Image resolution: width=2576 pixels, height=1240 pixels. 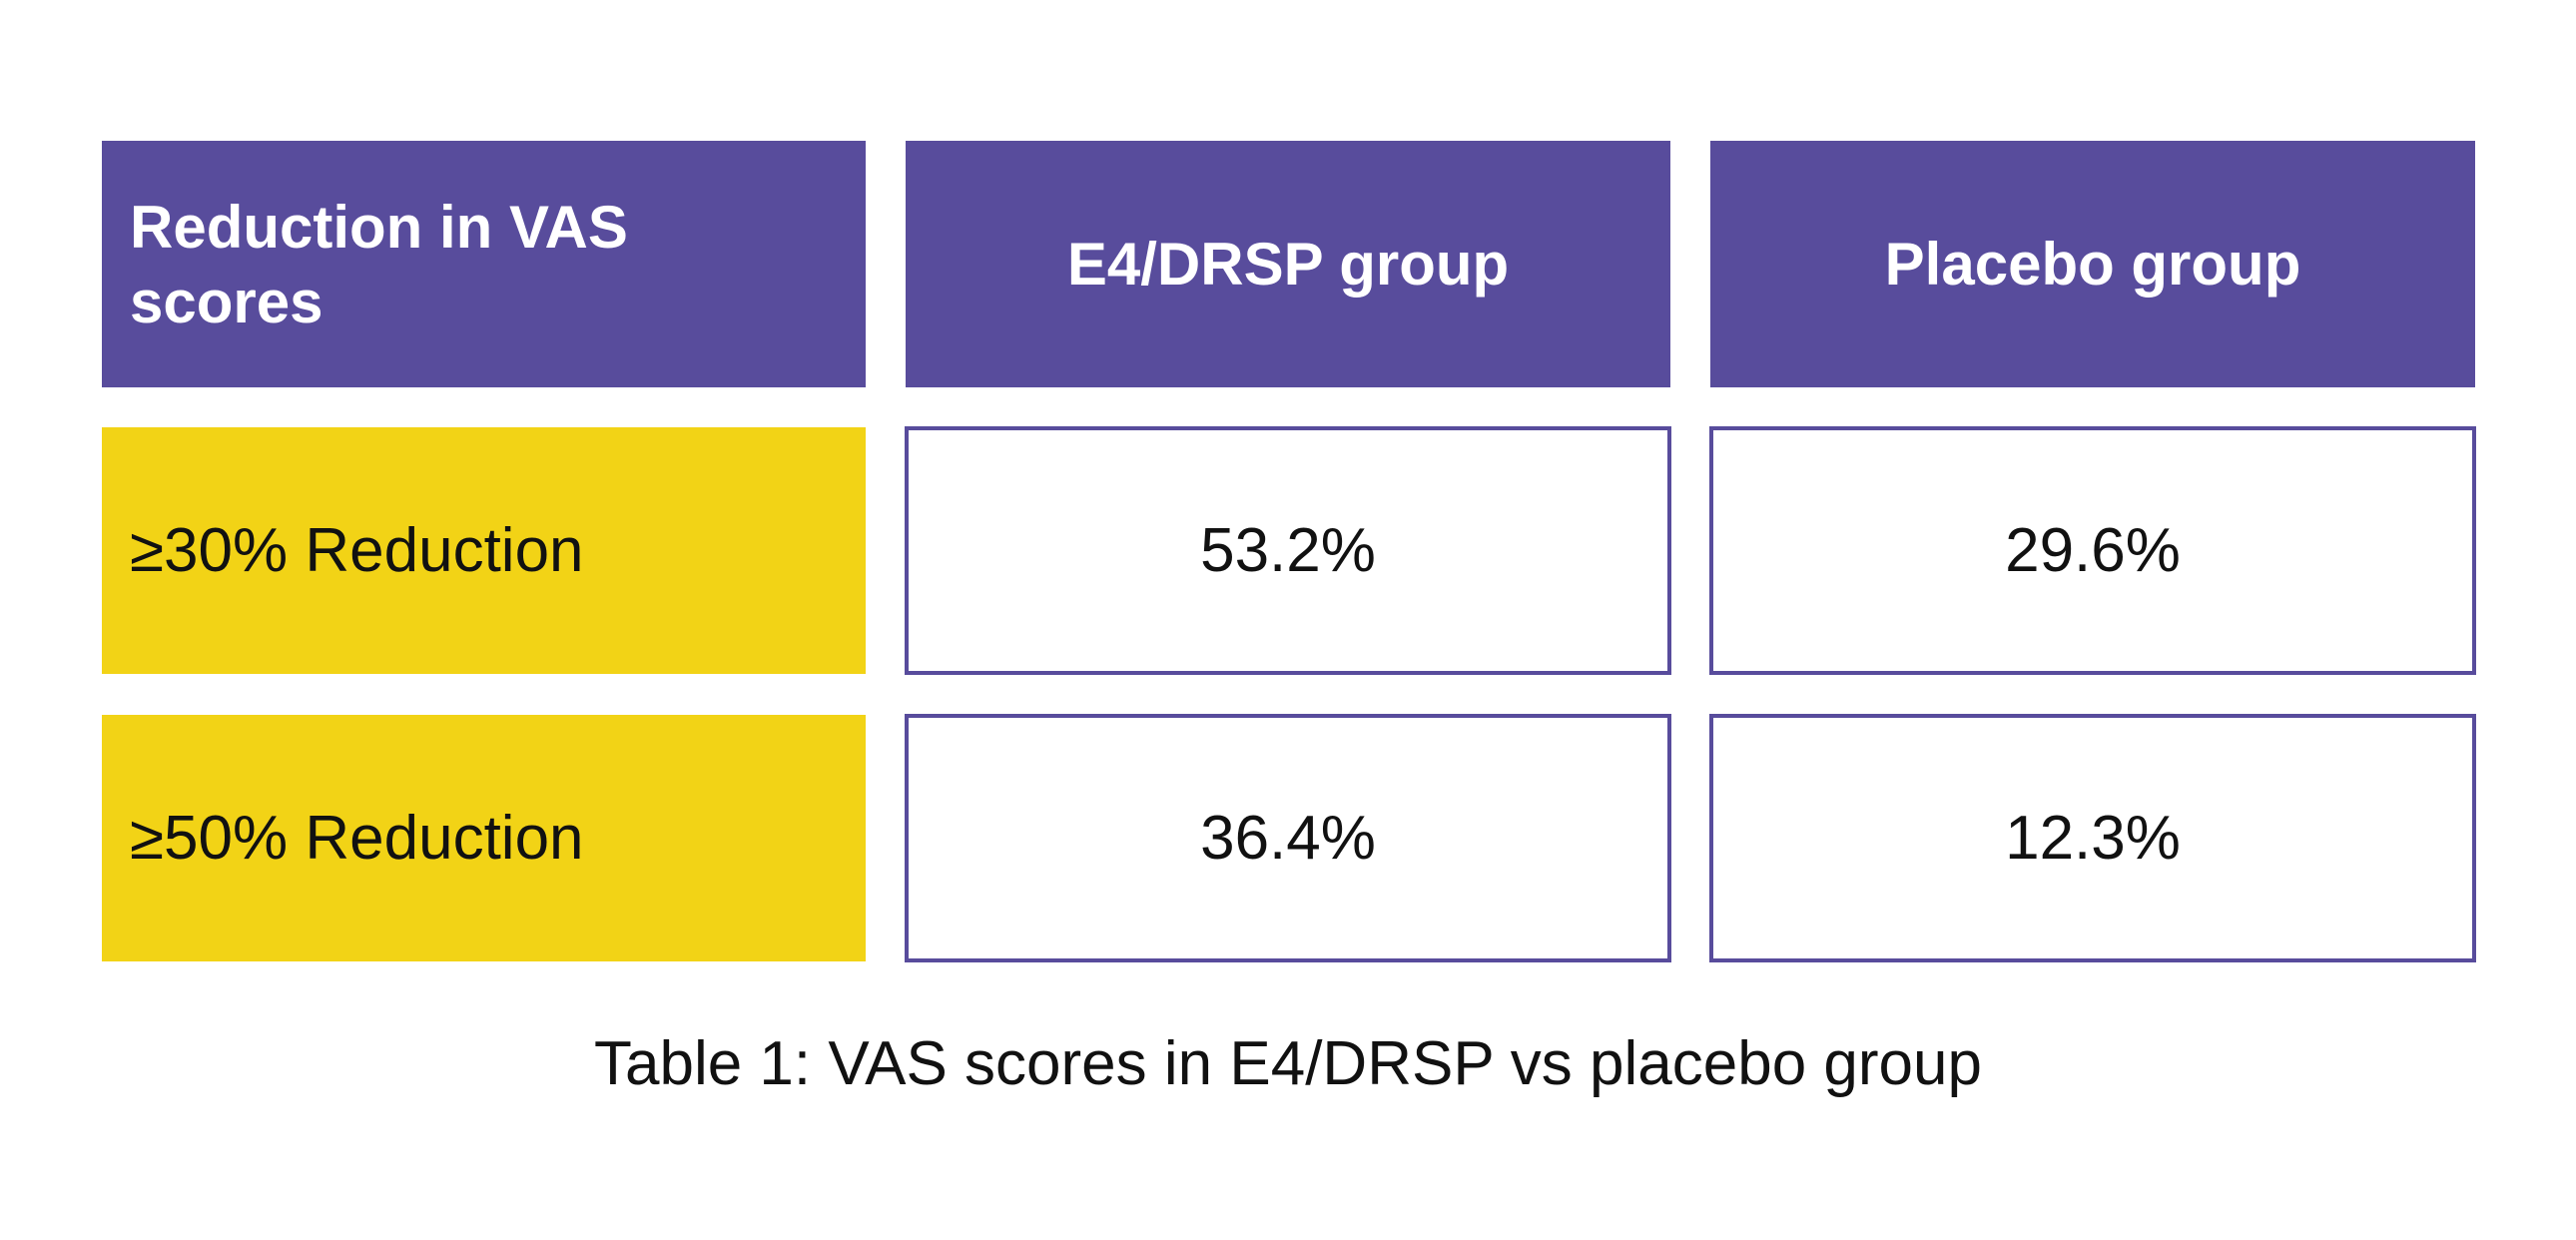 I want to click on cell-value: 29.6%, so click(x=2093, y=551).